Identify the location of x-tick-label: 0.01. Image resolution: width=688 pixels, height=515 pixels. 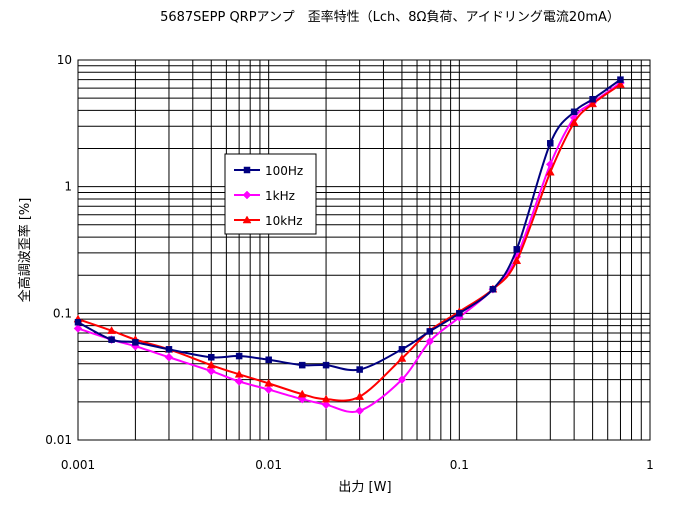
(268, 465).